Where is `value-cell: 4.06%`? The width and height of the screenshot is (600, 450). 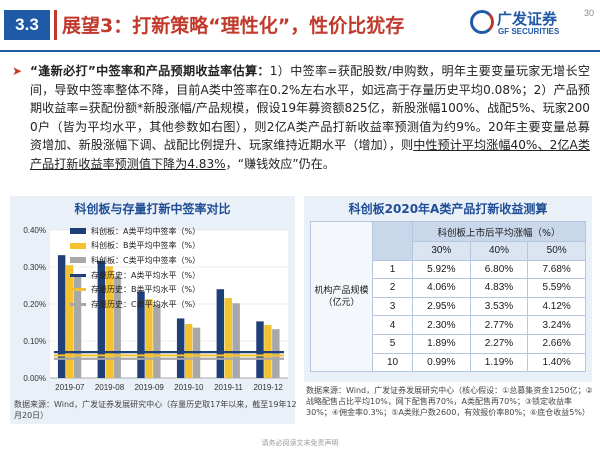 value-cell: 4.06% is located at coordinates (441, 288).